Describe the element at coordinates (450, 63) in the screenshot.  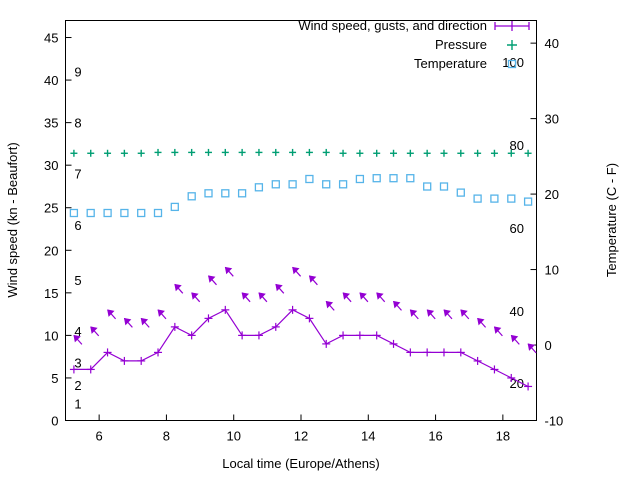
I see `legend-label-temperature: Temperature` at that location.